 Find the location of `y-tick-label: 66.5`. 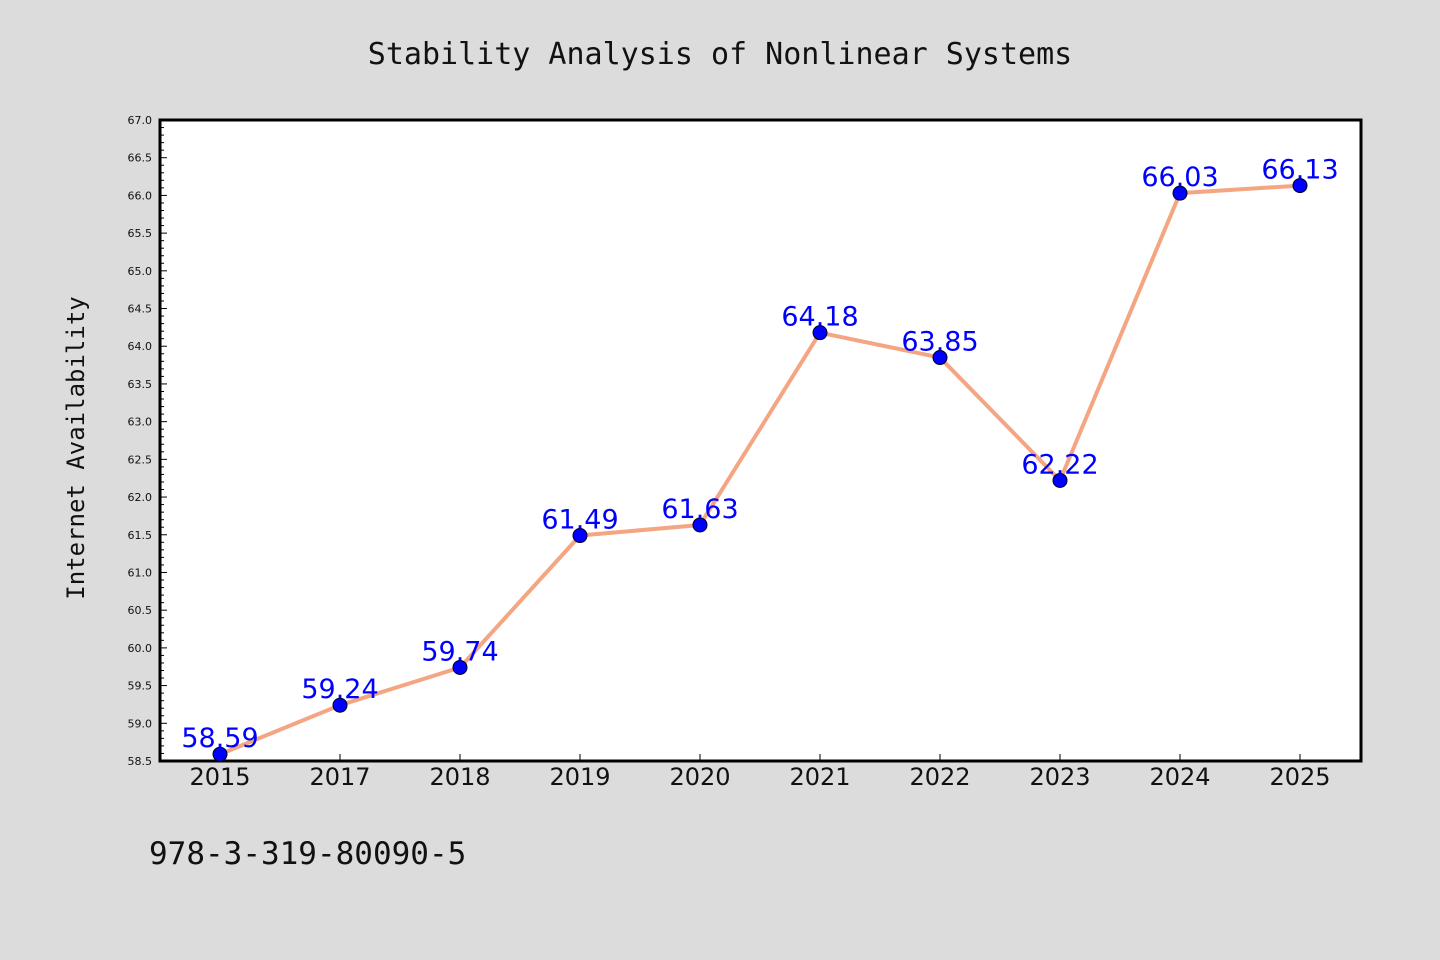

y-tick-label: 66.5 is located at coordinates (140, 158).